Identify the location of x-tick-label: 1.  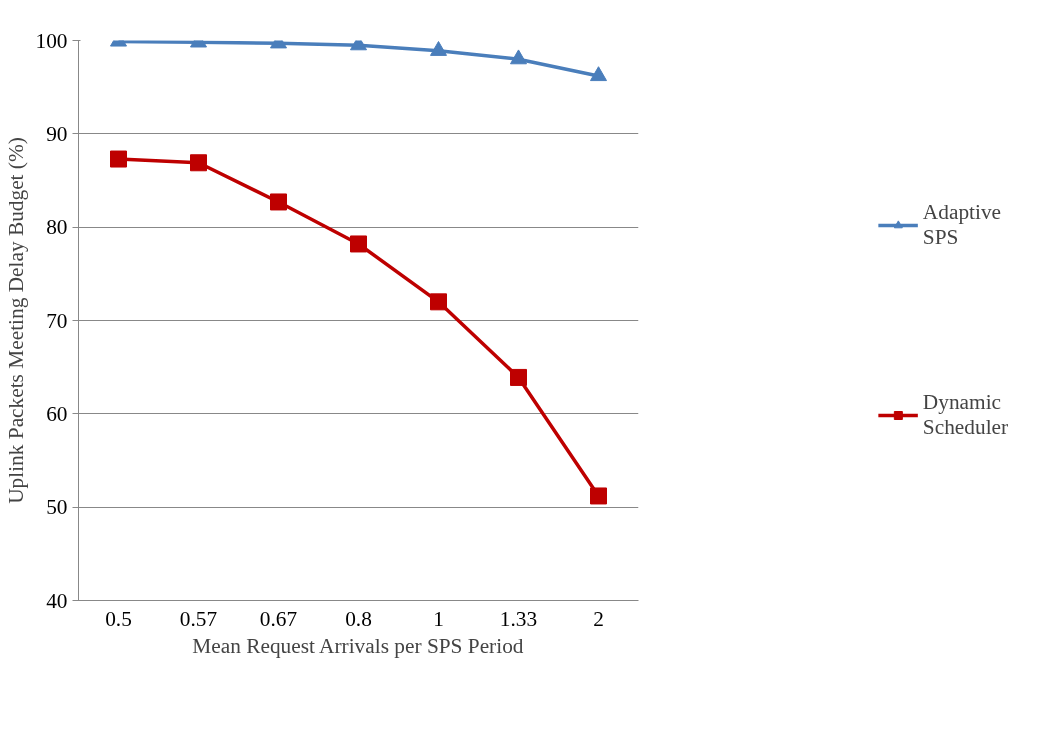
(438, 618).